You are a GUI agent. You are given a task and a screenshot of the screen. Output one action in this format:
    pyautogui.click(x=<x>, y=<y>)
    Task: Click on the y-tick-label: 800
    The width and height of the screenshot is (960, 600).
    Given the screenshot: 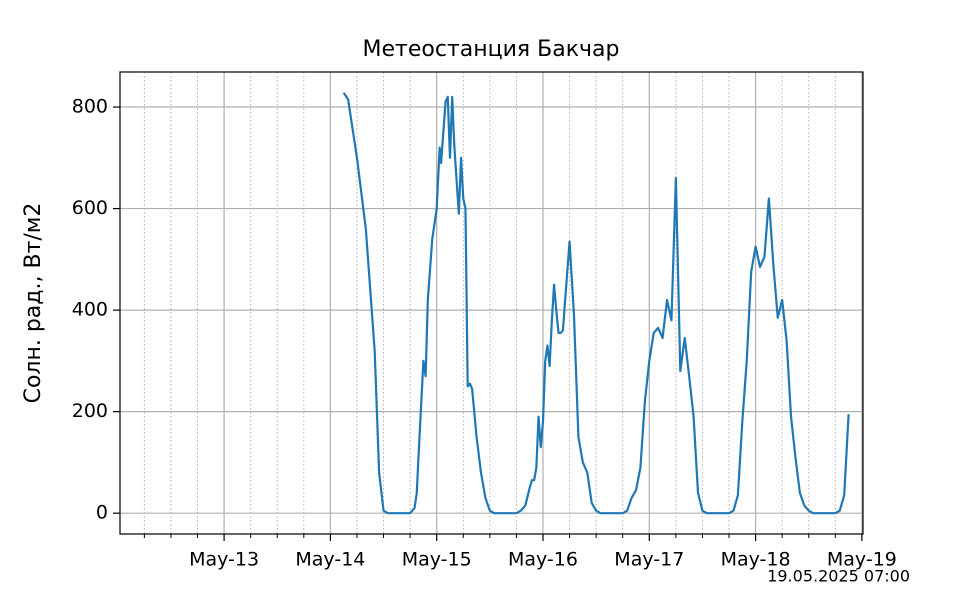 What is the action you would take?
    pyautogui.click(x=90, y=107)
    